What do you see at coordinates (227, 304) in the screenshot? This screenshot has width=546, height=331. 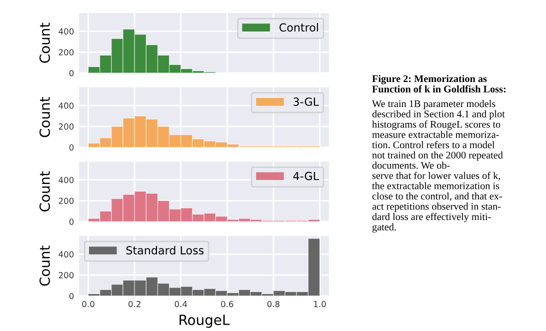 I see `x-tick-label: 0.6` at bounding box center [227, 304].